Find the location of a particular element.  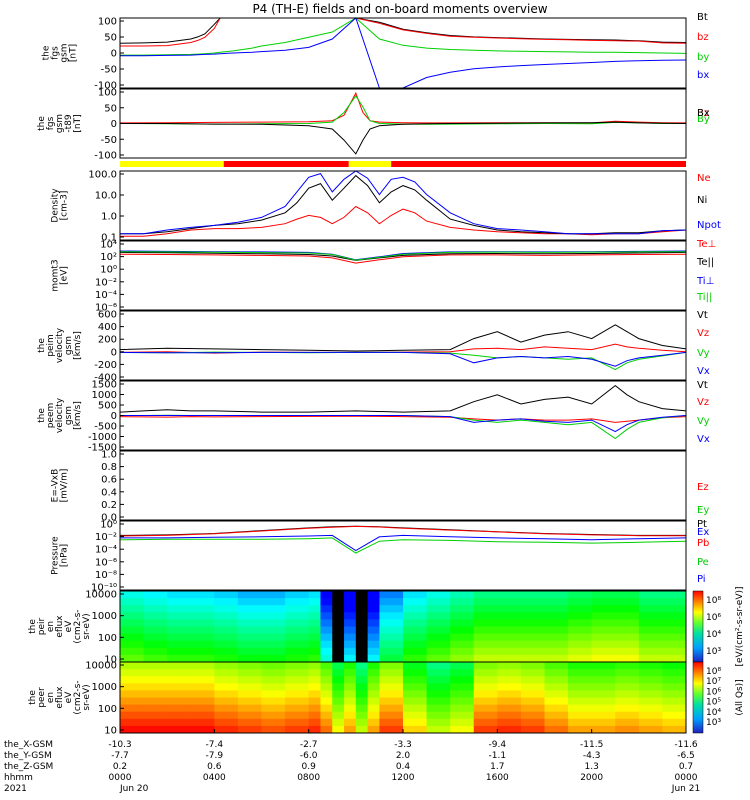

y-axis-label-line: sr-eV) is located at coordinates (87, 697).